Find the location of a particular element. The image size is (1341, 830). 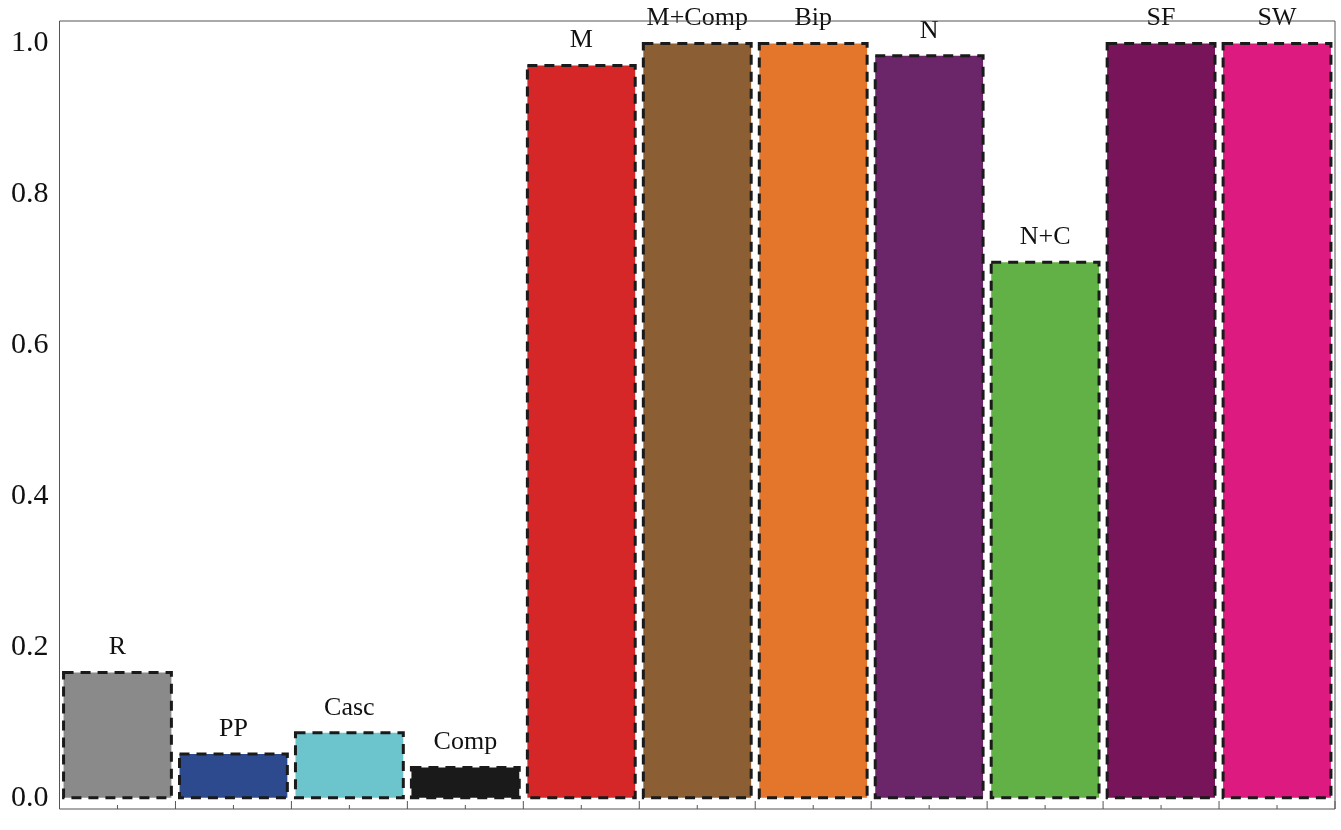

x-tick-label: Bip is located at coordinates (813, 17).